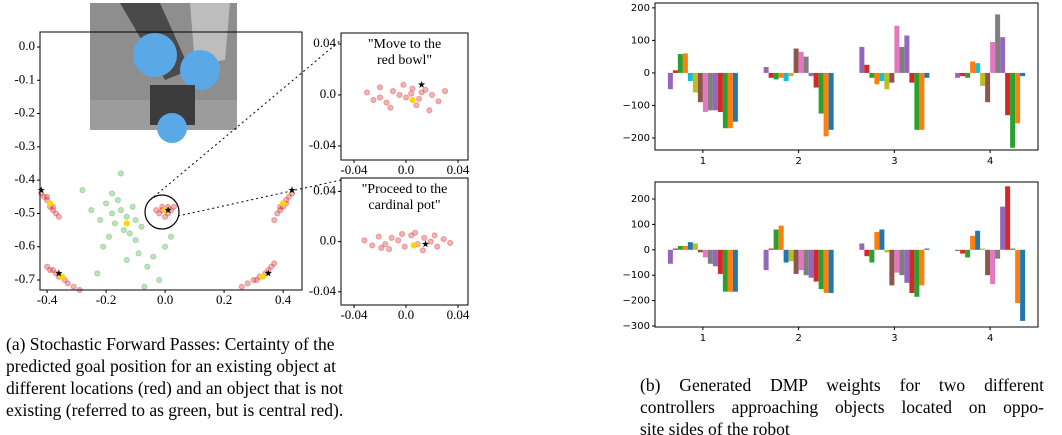  What do you see at coordinates (24, 78) in the screenshot?
I see `y-tick-label: -0.1` at bounding box center [24, 78].